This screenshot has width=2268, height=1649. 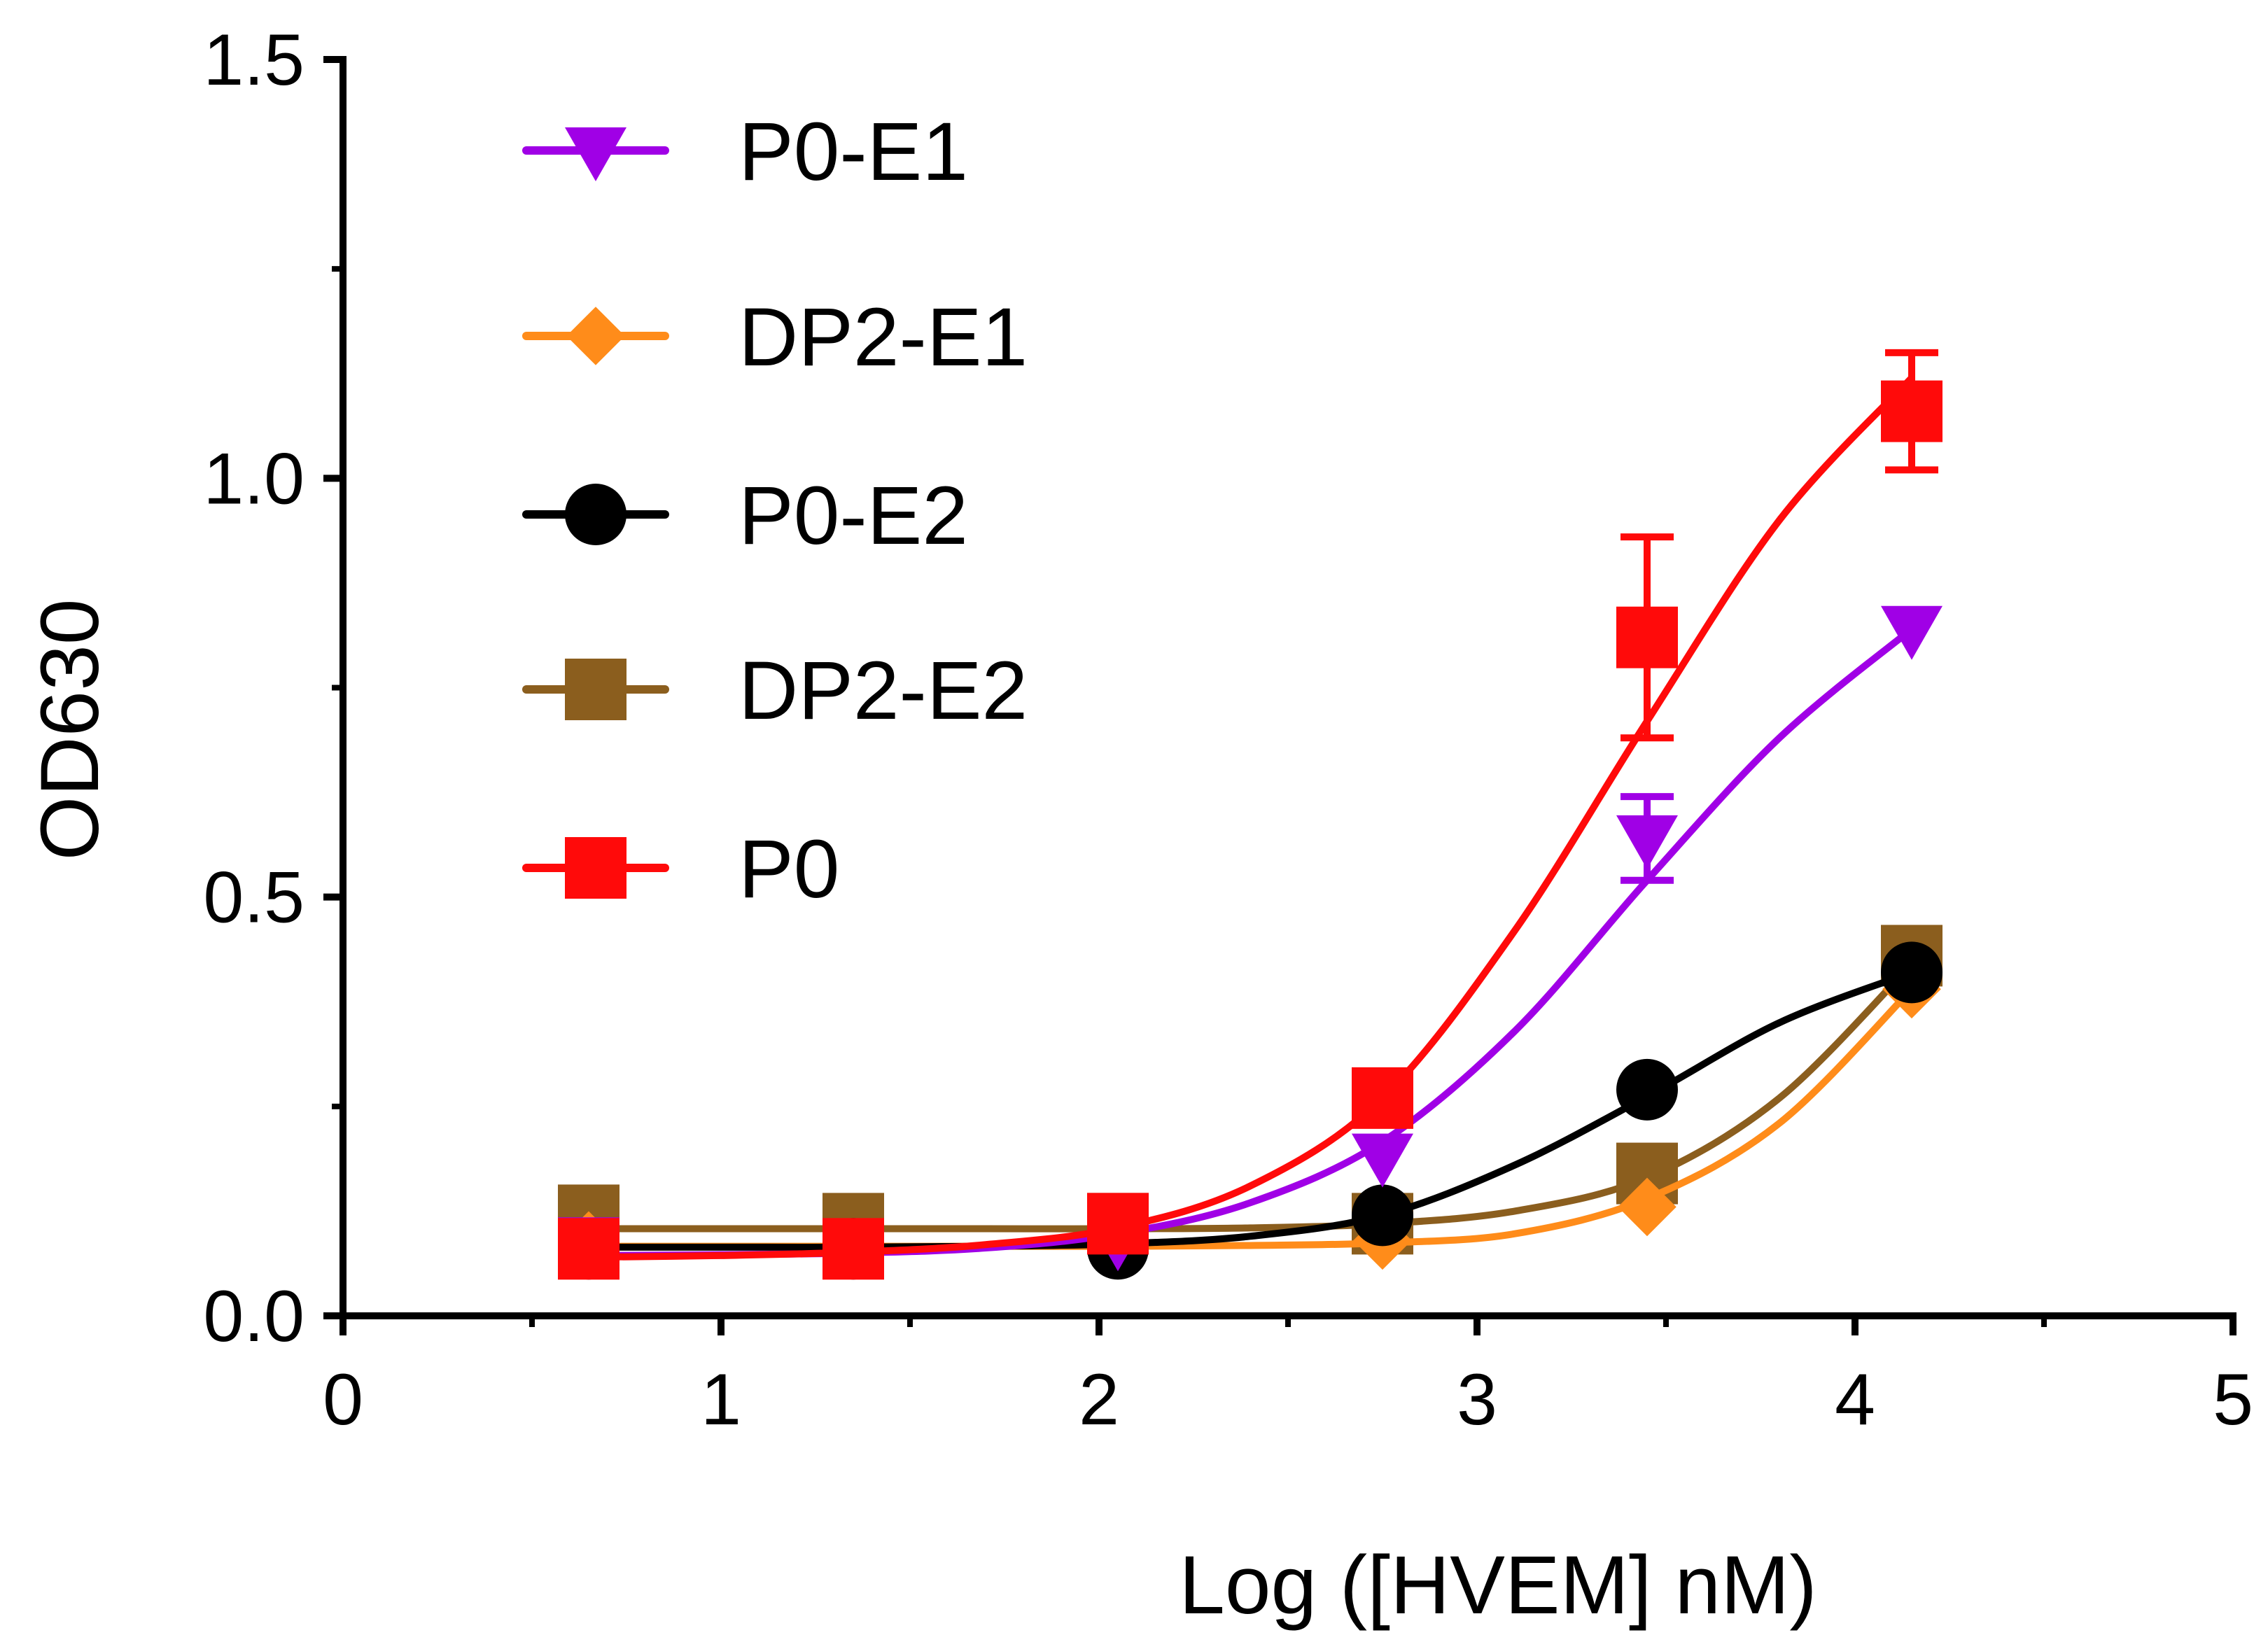 I want to click on legend-label: P0-E2, so click(x=853, y=516).